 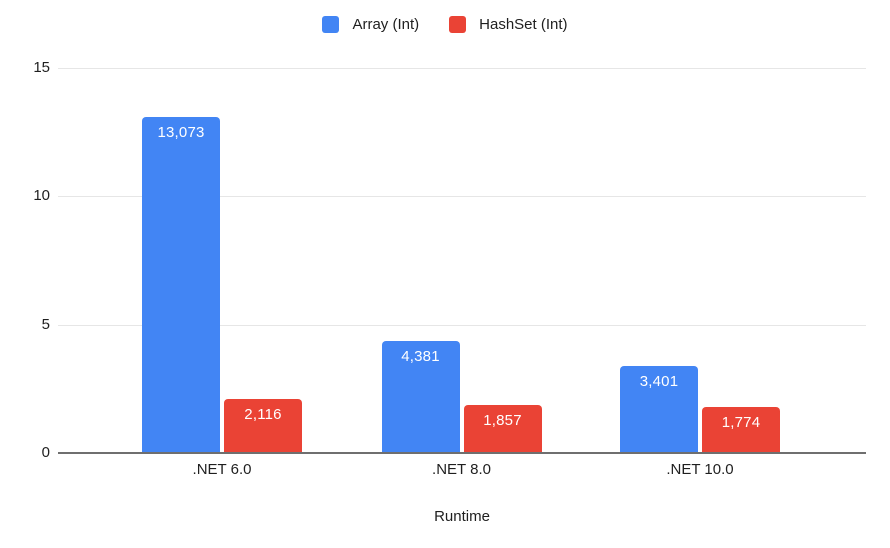 What do you see at coordinates (181, 285) in the screenshot?
I see `bar-array-int-0: 13,073` at bounding box center [181, 285].